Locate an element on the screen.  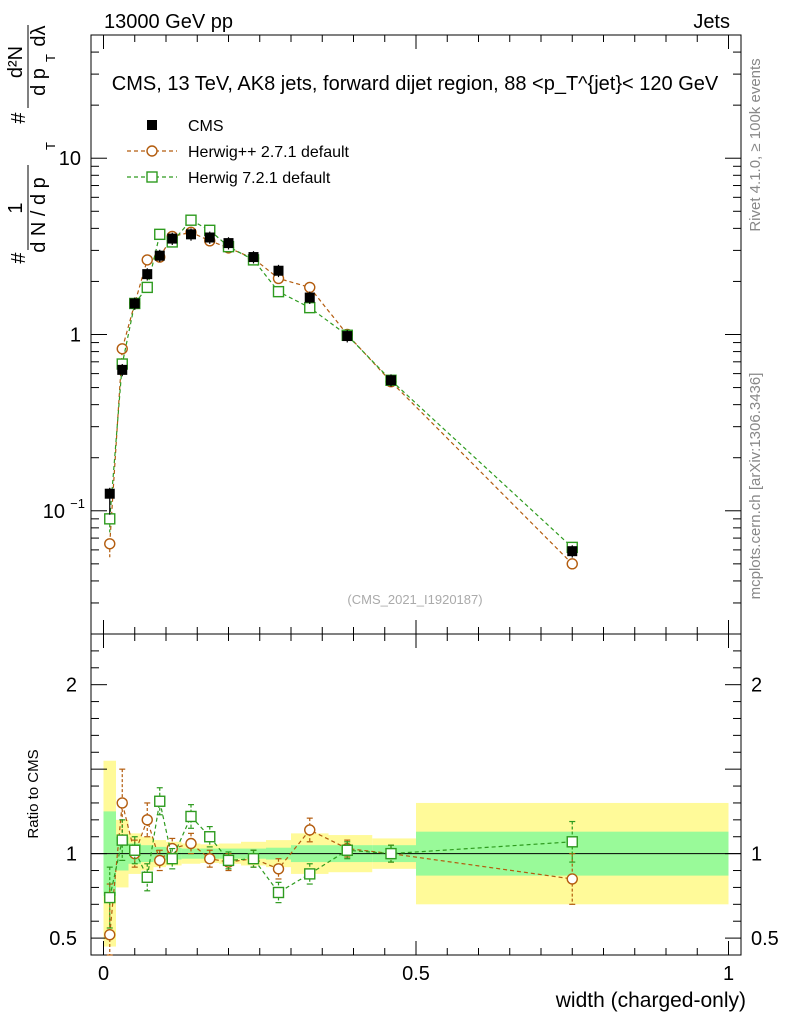
y-label-sub-T2: T is located at coordinates (50, 58).